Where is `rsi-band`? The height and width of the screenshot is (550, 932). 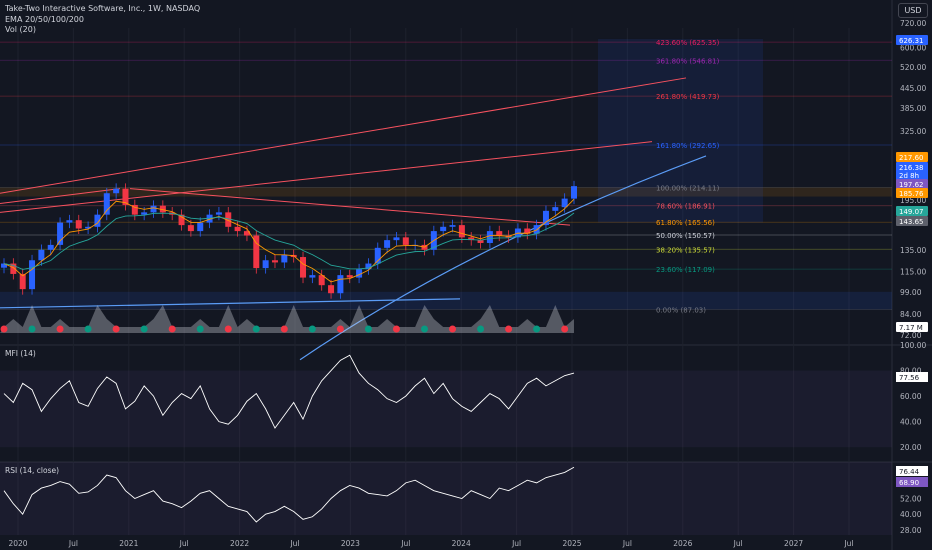 rsi-band is located at coordinates (446, 498).